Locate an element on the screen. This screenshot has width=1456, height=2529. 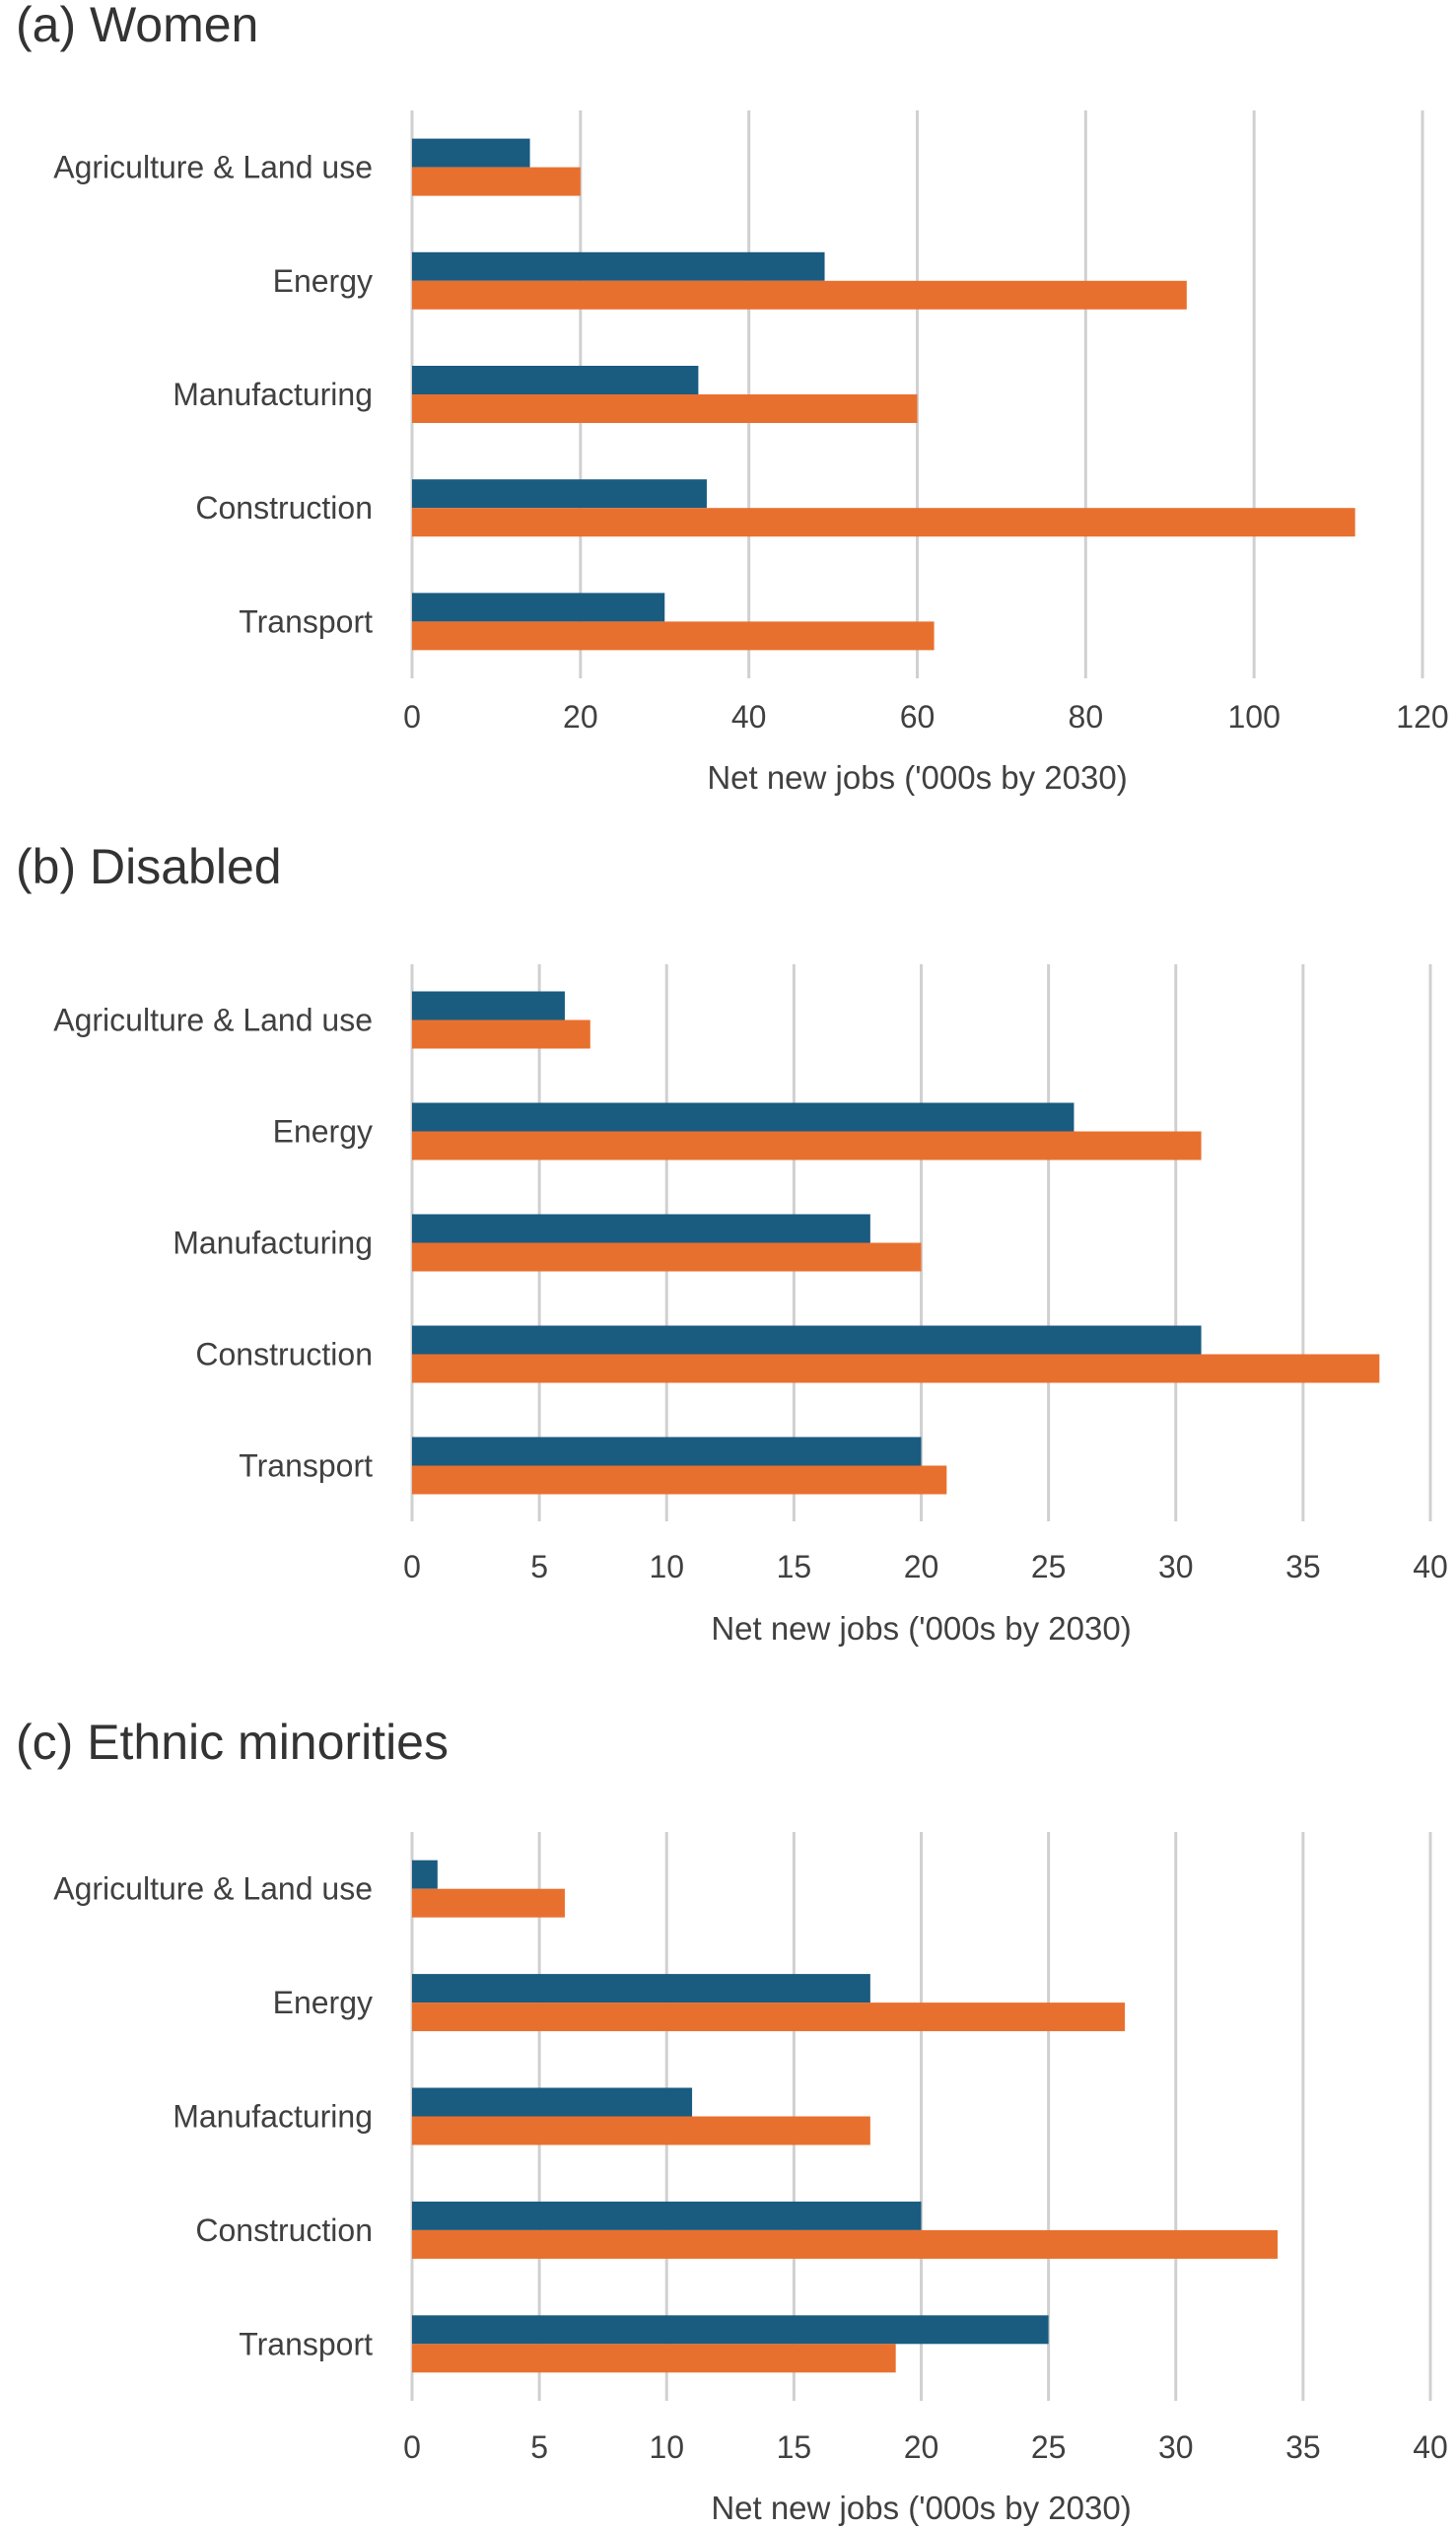
x-tick-label: 120 is located at coordinates (1422, 717).